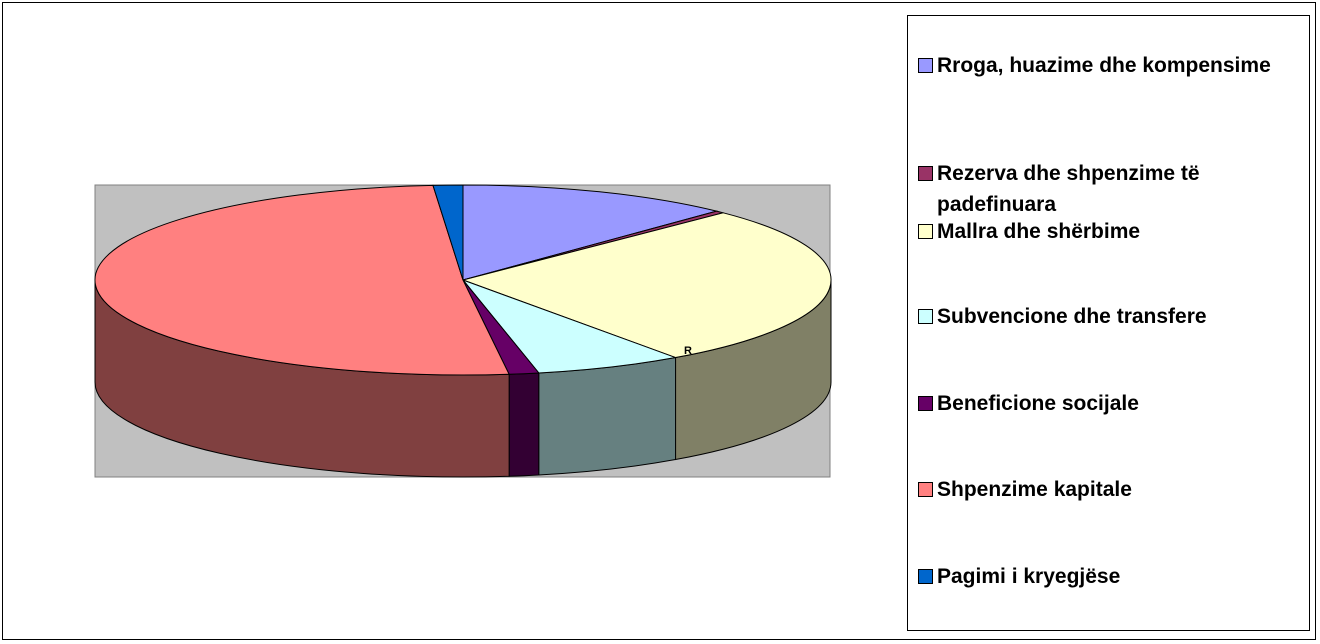  Describe the element at coordinates (1068, 189) in the screenshot. I see `legend-label: Rezerva dhe shpenzime të padefinuara` at that location.